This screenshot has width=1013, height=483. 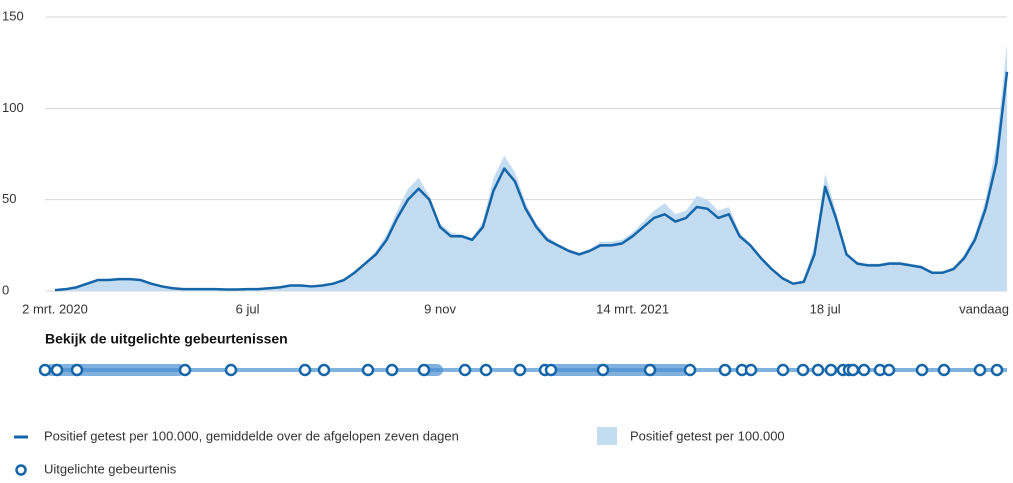 What do you see at coordinates (55, 308) in the screenshot?
I see `x-tick-label: 2 mrt. 2020` at bounding box center [55, 308].